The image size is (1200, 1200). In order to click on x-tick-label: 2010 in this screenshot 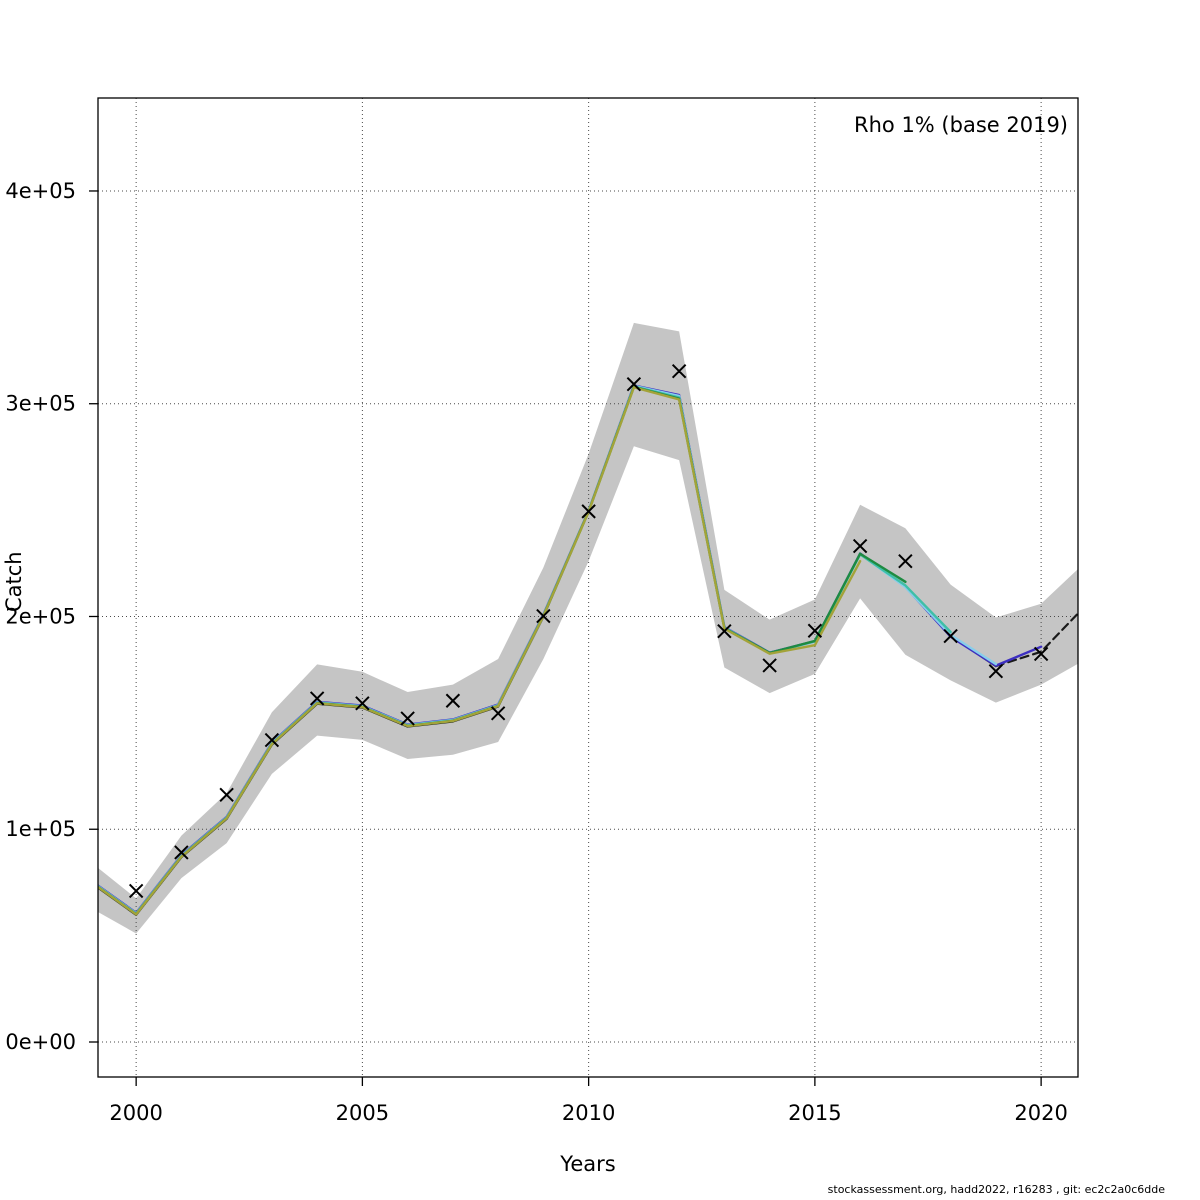, I will do `click(588, 1113)`.